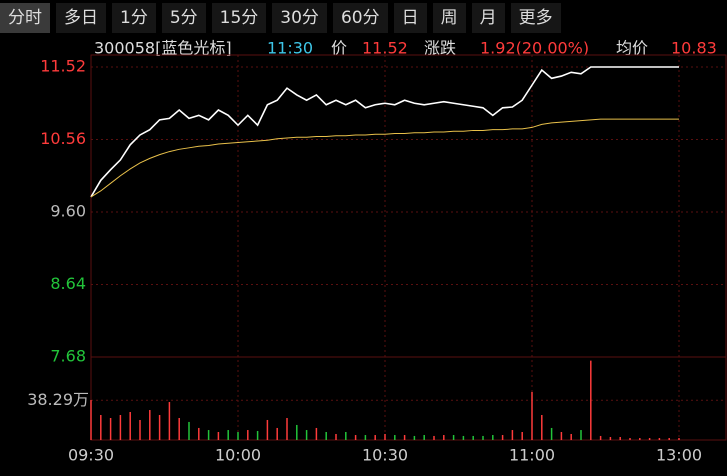 The image size is (727, 476). I want to click on y-tick-label: 9.60, so click(68, 211).